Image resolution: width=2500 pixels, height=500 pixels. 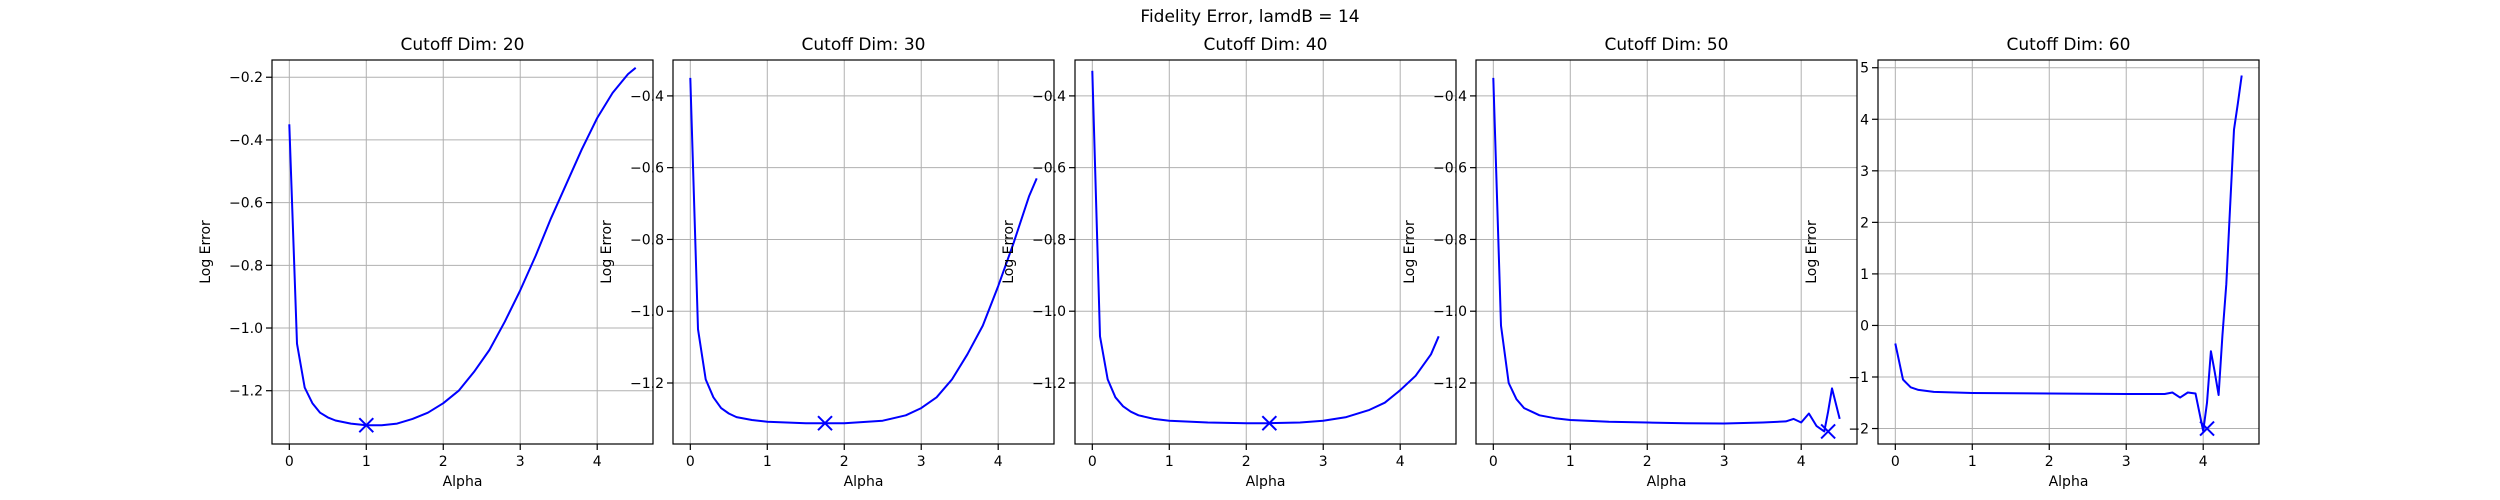 I want to click on y-tick-label: −2, so click(x=1858, y=430).